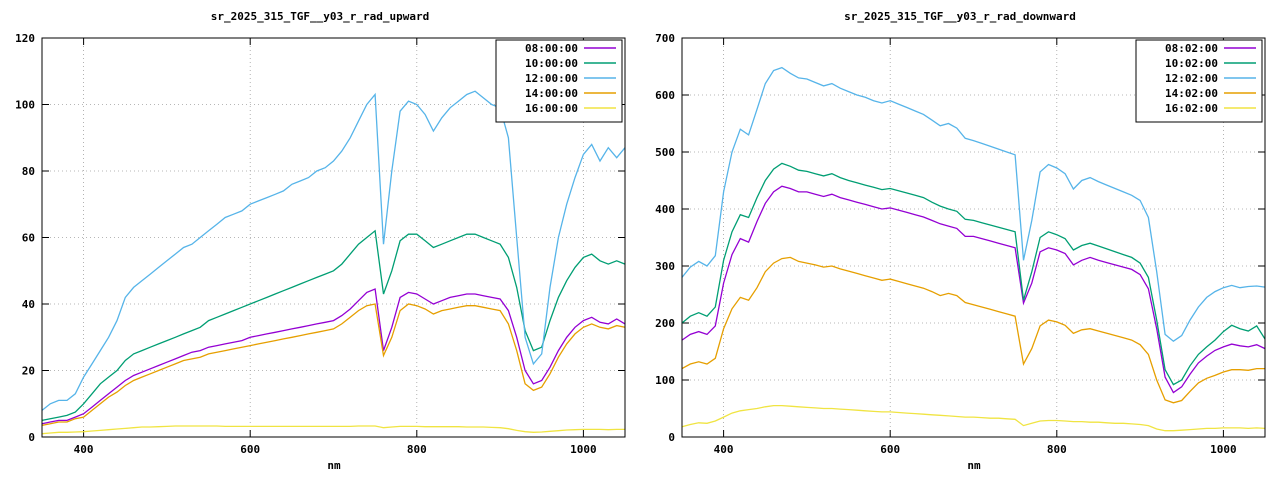  I want to click on chart-downward-xaxis-label: nm, so click(974, 465).